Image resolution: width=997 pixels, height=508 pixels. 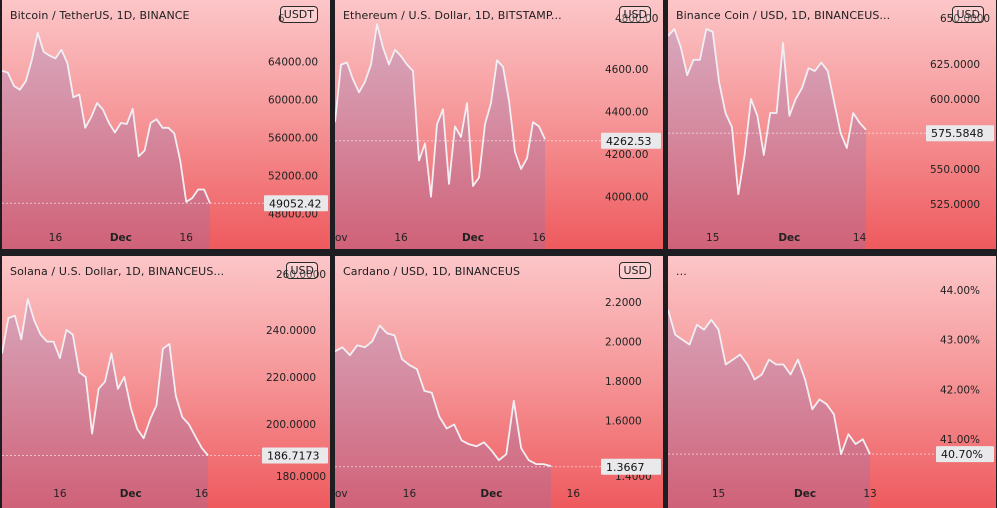 I want to click on last-price-value: 186.7173, so click(x=293, y=455).